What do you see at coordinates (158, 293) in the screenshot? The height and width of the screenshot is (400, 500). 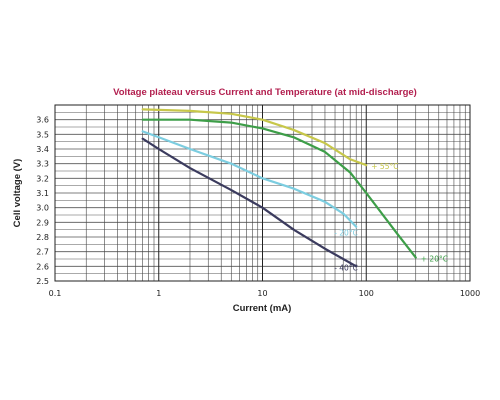 I see `x-tick-label: 1` at bounding box center [158, 293].